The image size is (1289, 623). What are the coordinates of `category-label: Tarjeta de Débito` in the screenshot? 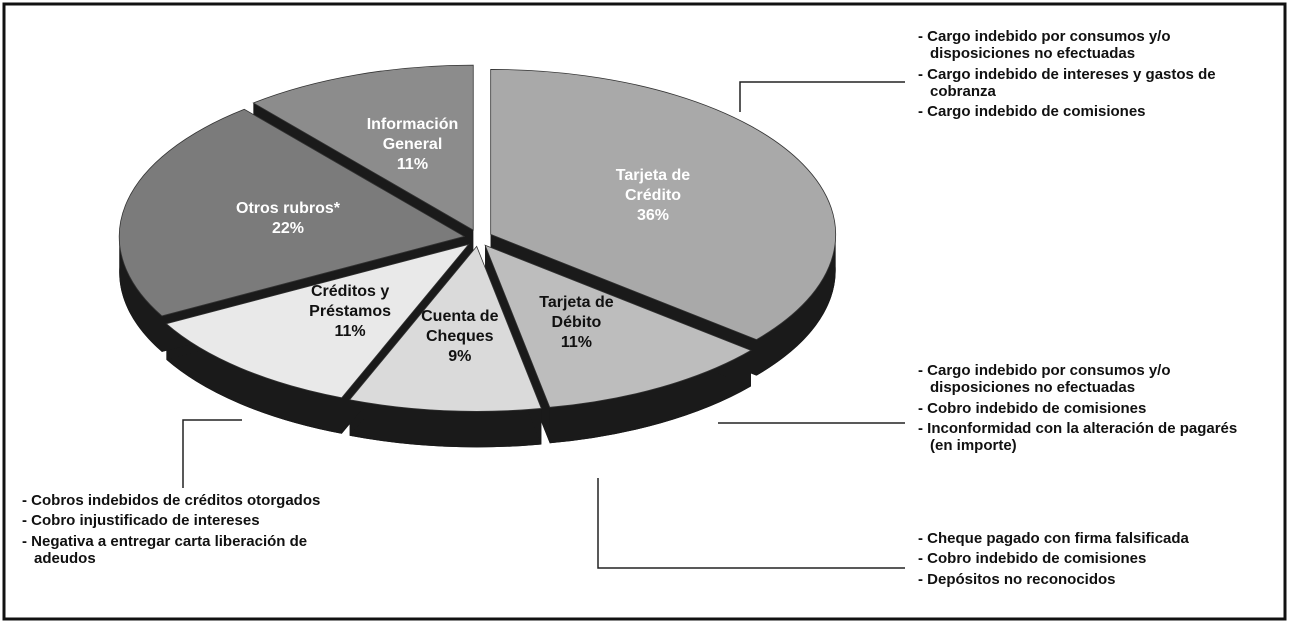 It's located at (576, 313).